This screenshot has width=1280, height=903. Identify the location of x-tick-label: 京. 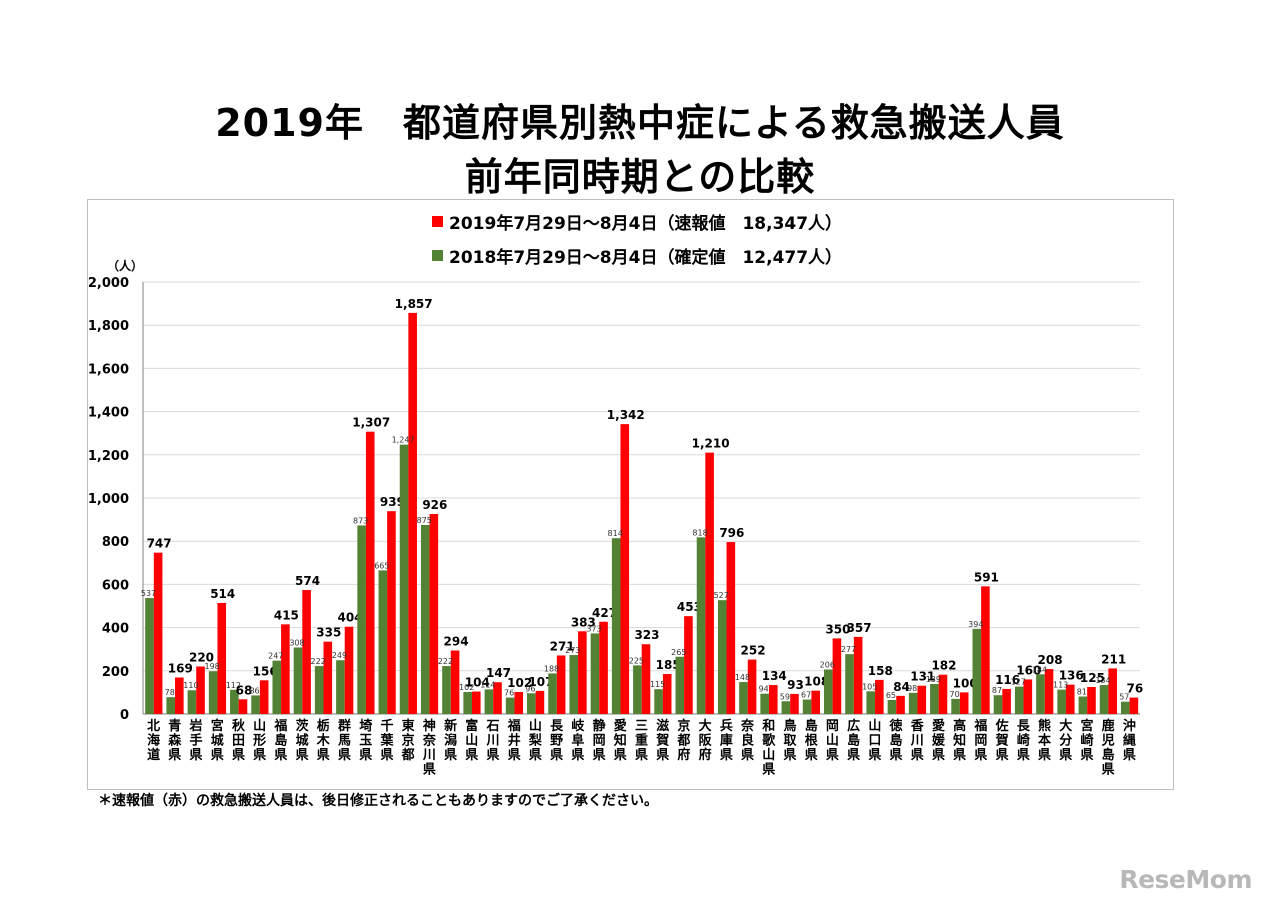
(683, 726).